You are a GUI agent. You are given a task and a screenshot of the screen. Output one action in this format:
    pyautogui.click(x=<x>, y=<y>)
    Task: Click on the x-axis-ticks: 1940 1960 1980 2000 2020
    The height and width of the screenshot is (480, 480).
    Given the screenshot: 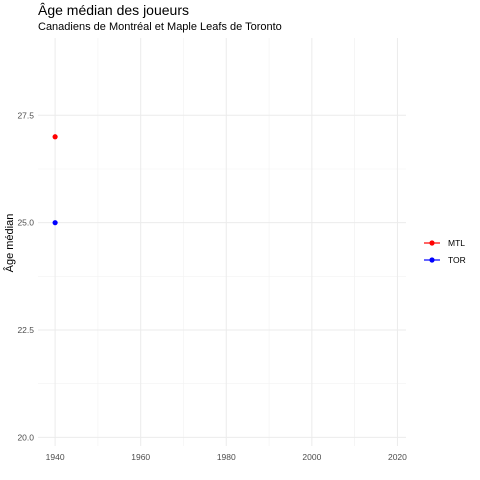 What is the action you would take?
    pyautogui.click(x=227, y=457)
    